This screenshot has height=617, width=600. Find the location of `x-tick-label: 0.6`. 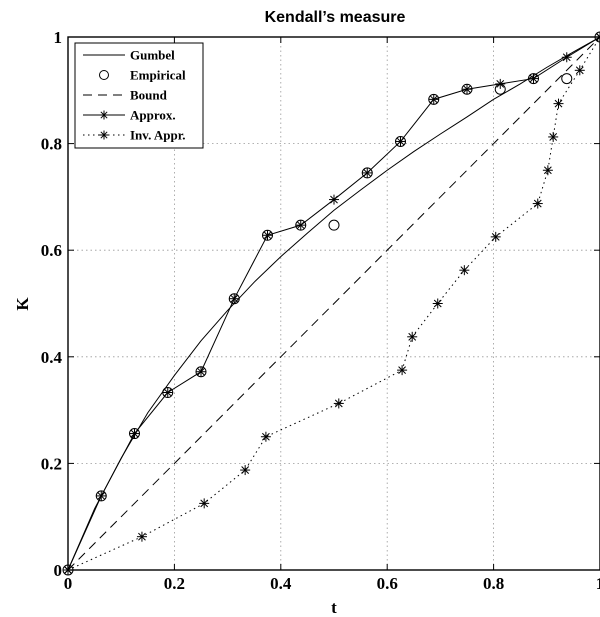

x-tick-label: 0.6 is located at coordinates (387, 583).